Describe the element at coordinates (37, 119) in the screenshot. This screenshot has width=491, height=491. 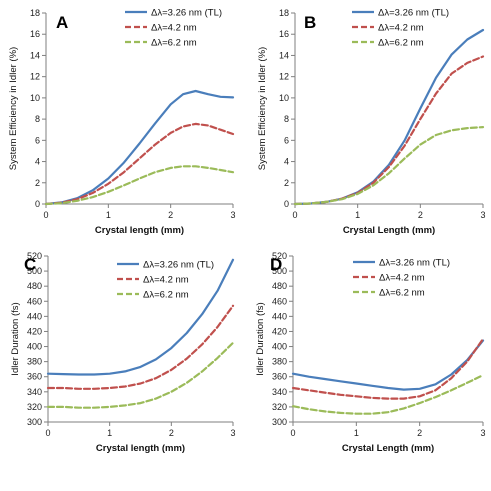
I see `panel-a-y-tick-label: 8` at that location.